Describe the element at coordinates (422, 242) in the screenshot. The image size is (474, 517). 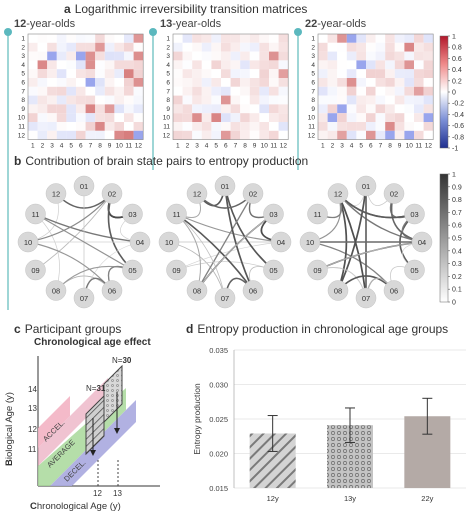
I see `network-node-label: 04` at that location.